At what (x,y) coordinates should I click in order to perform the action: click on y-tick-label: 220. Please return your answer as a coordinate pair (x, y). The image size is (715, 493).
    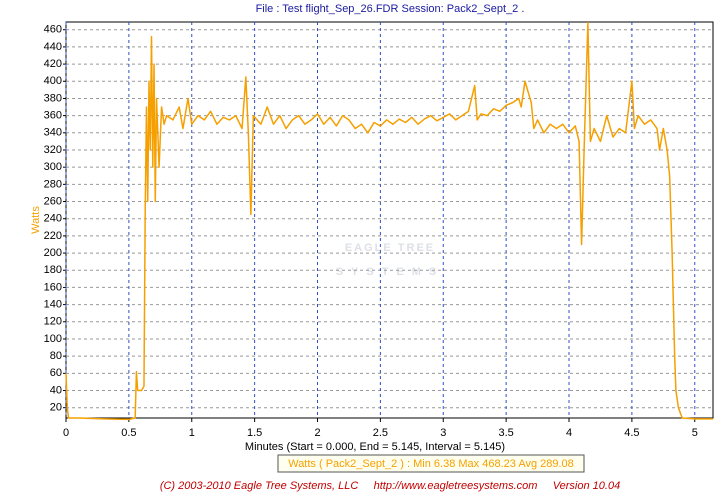
    Looking at the image, I should click on (53, 236).